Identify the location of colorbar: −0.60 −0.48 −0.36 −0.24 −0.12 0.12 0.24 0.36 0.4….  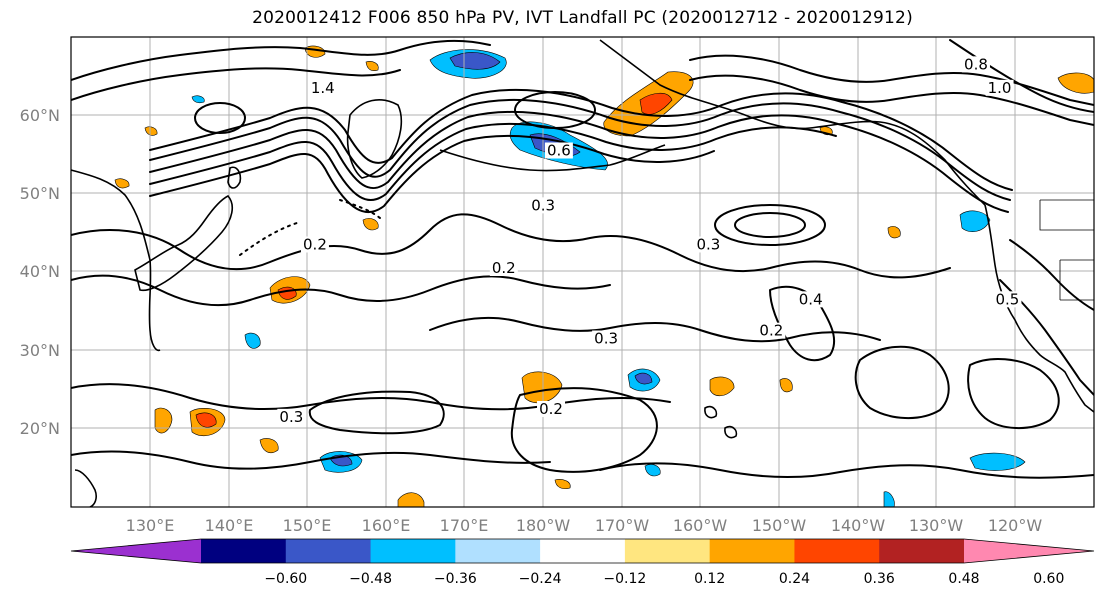
(582, 562).